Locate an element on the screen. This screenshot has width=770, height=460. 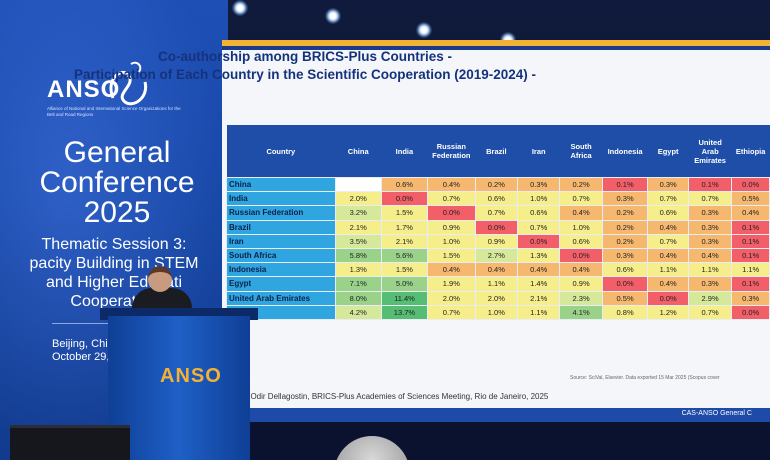
matrix-column-header: Iran is located at coordinates (538, 151).